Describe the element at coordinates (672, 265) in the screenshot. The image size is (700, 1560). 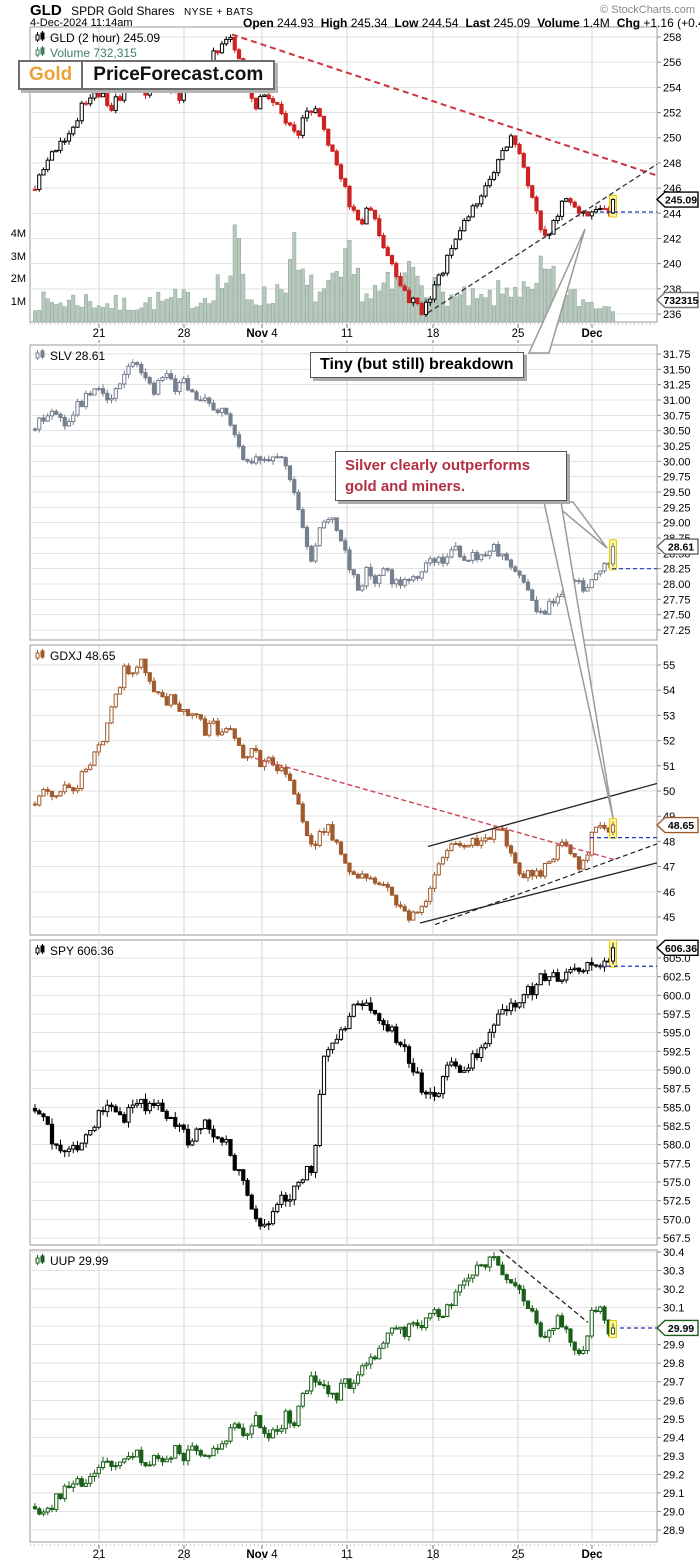
I see `axis-tick-label: 240` at that location.